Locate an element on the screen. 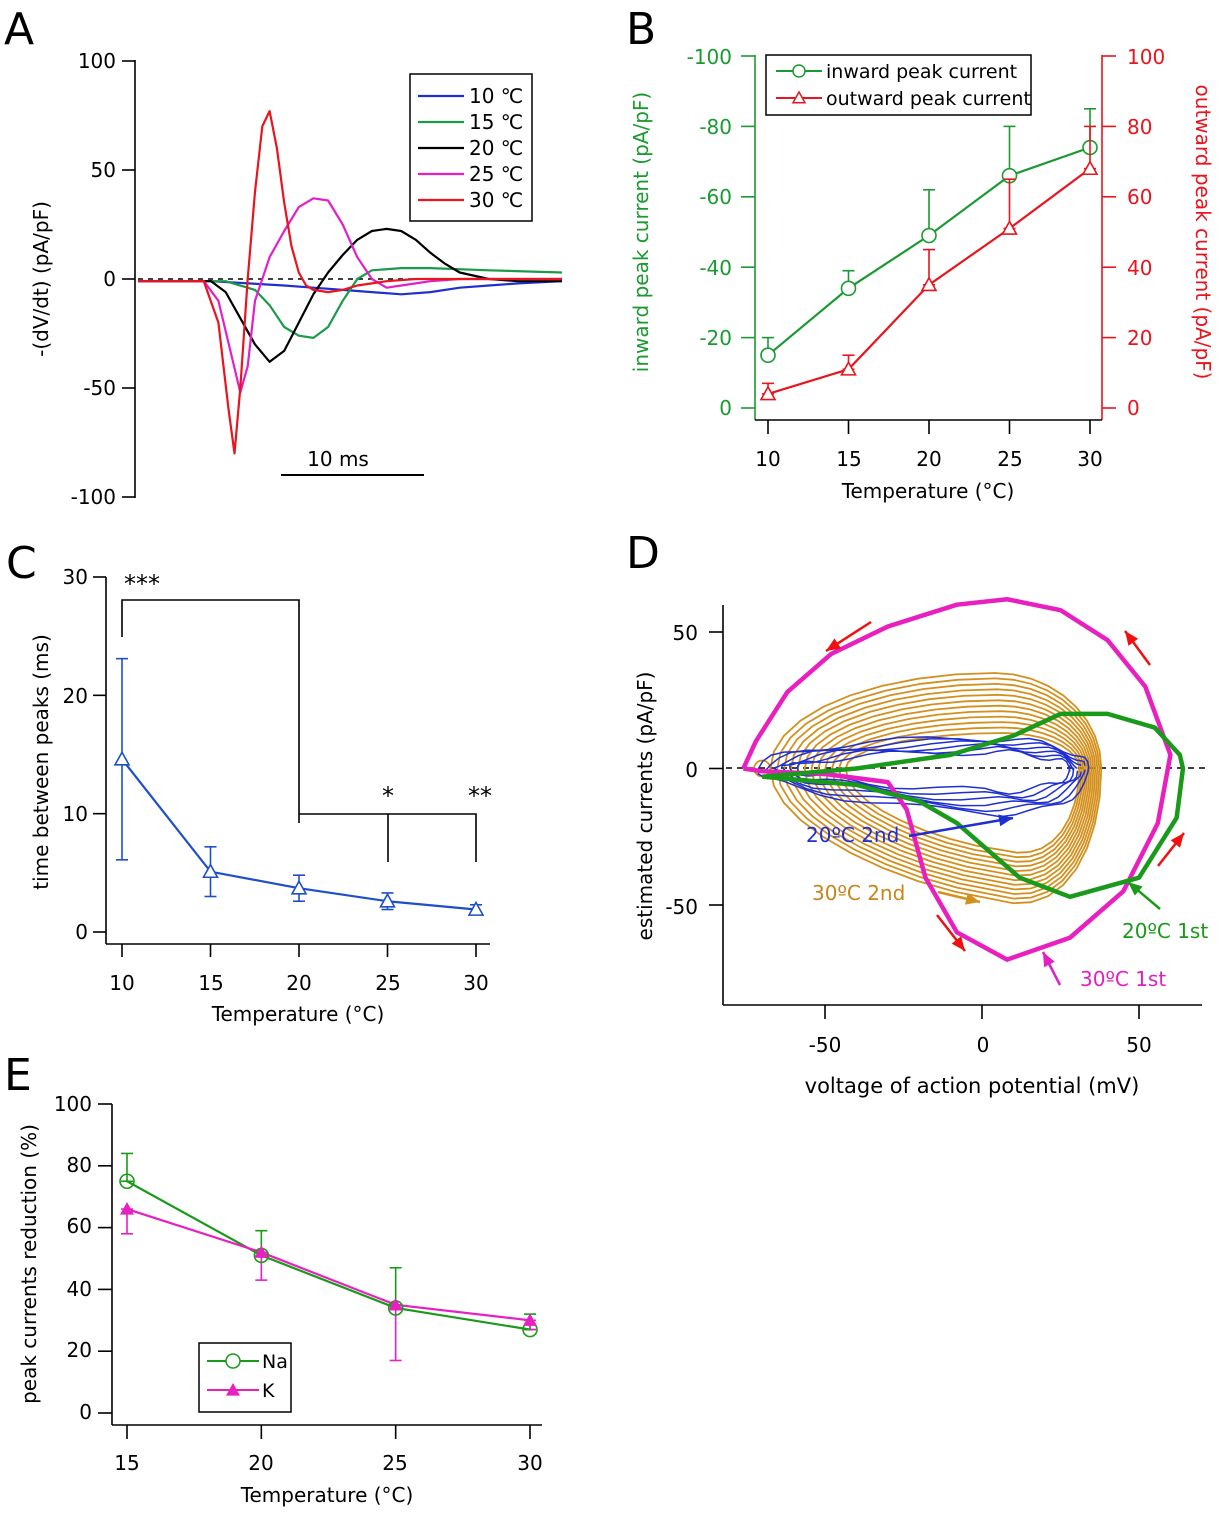 Image resolution: width=1222 pixels, height=1522 pixels. panel-b-ytick-left: -80 is located at coordinates (715, 127).